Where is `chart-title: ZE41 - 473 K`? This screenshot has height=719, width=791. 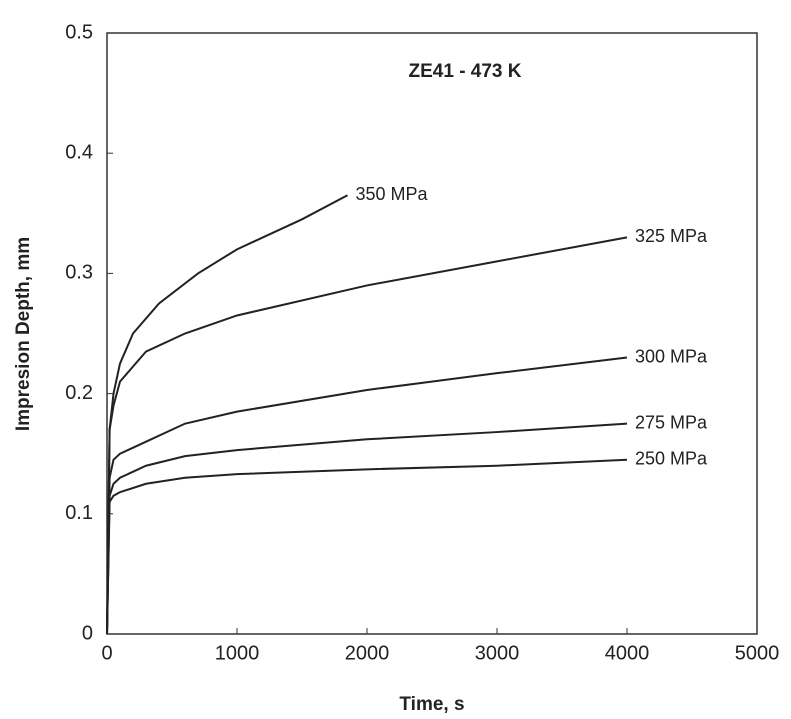
chart-title: ZE41 - 473 K is located at coordinates (465, 71).